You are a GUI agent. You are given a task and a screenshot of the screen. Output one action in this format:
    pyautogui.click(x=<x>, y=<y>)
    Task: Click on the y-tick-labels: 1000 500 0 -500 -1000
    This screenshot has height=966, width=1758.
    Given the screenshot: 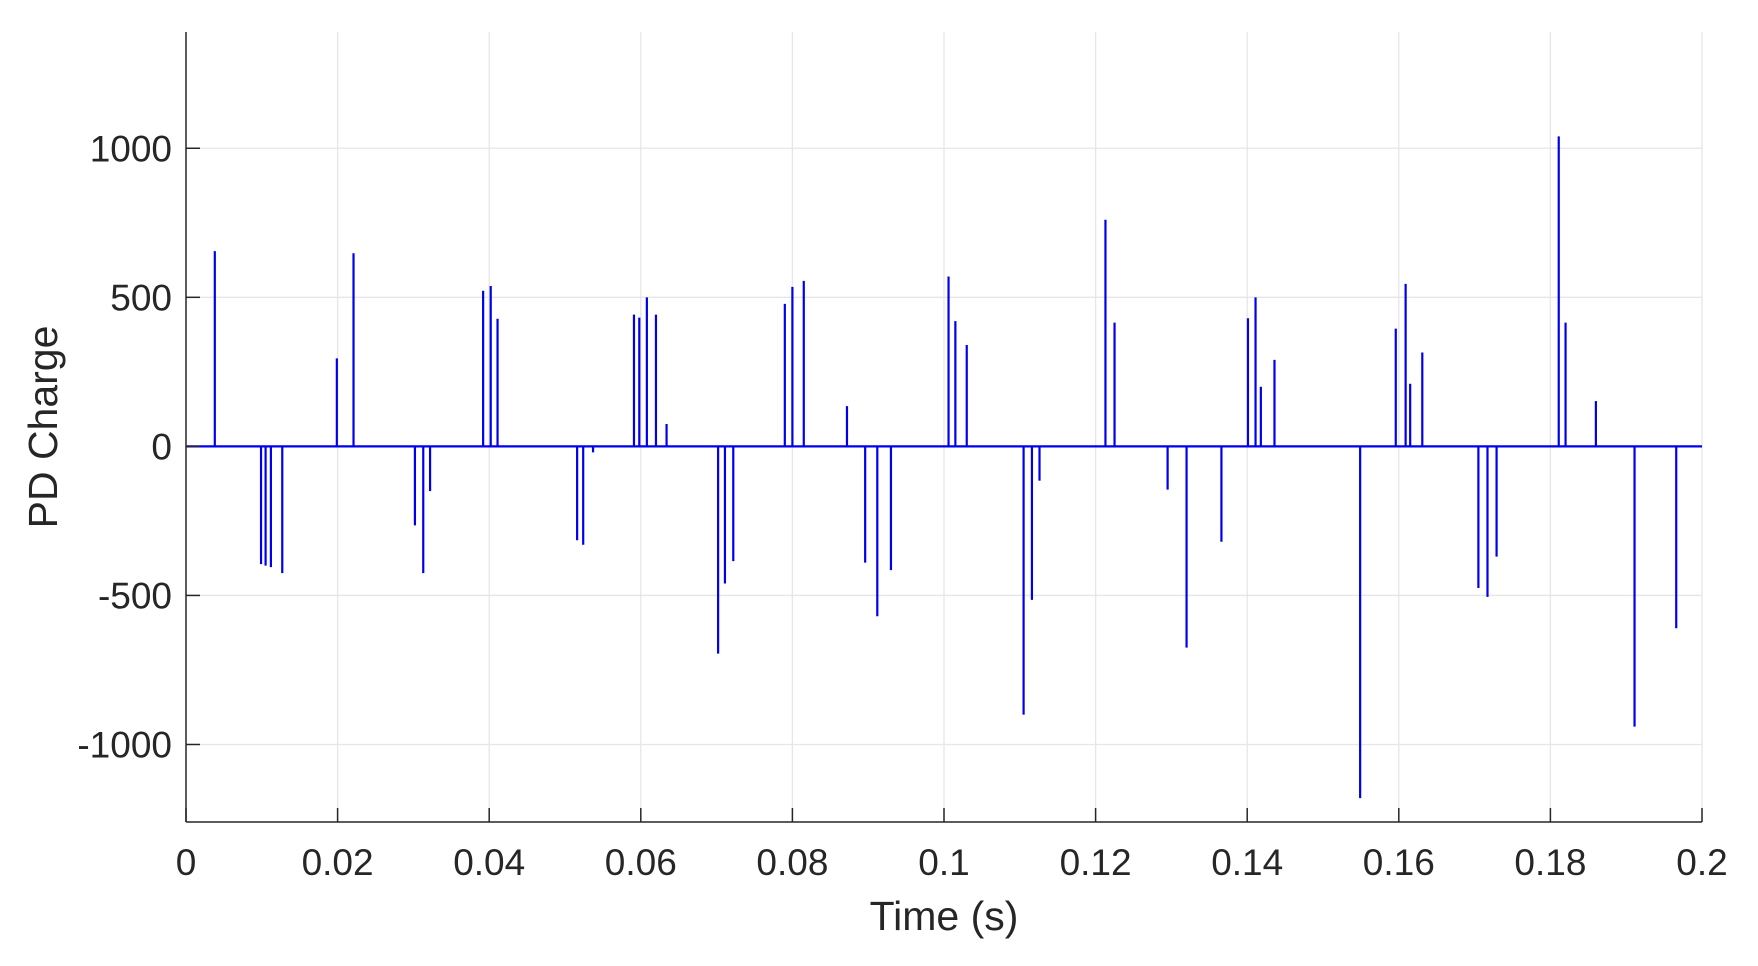 What is the action you would take?
    pyautogui.click(x=124, y=446)
    